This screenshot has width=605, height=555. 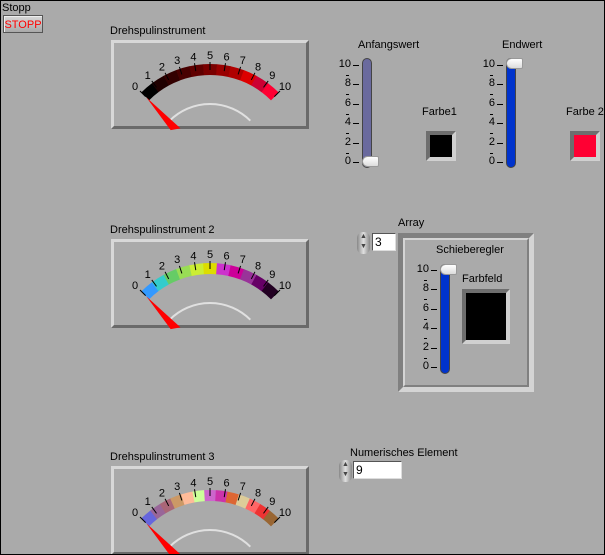 I want to click on start-slider-label: Anfangswert, so click(x=389, y=45).